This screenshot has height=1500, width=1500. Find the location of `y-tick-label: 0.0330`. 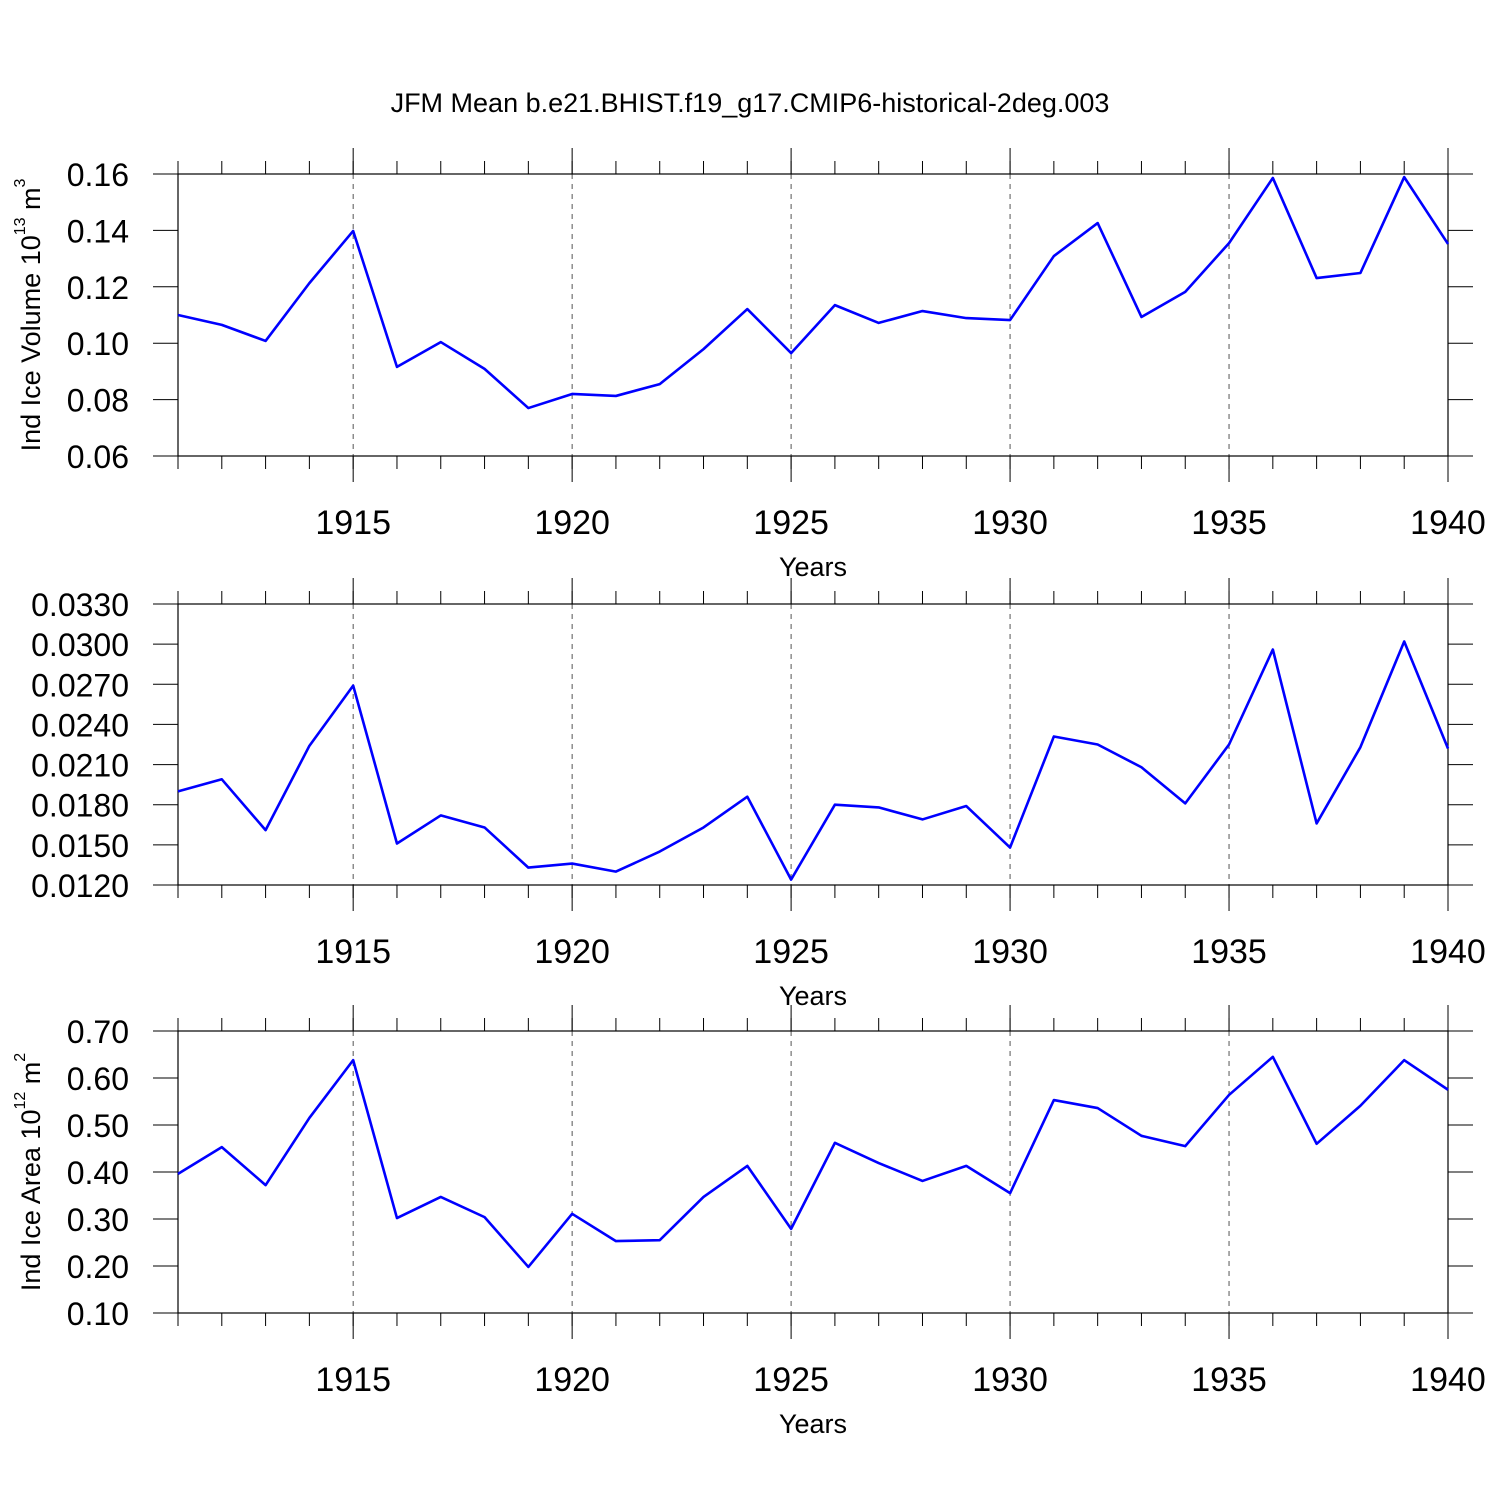

y-tick-label: 0.0330 is located at coordinates (80, 605).